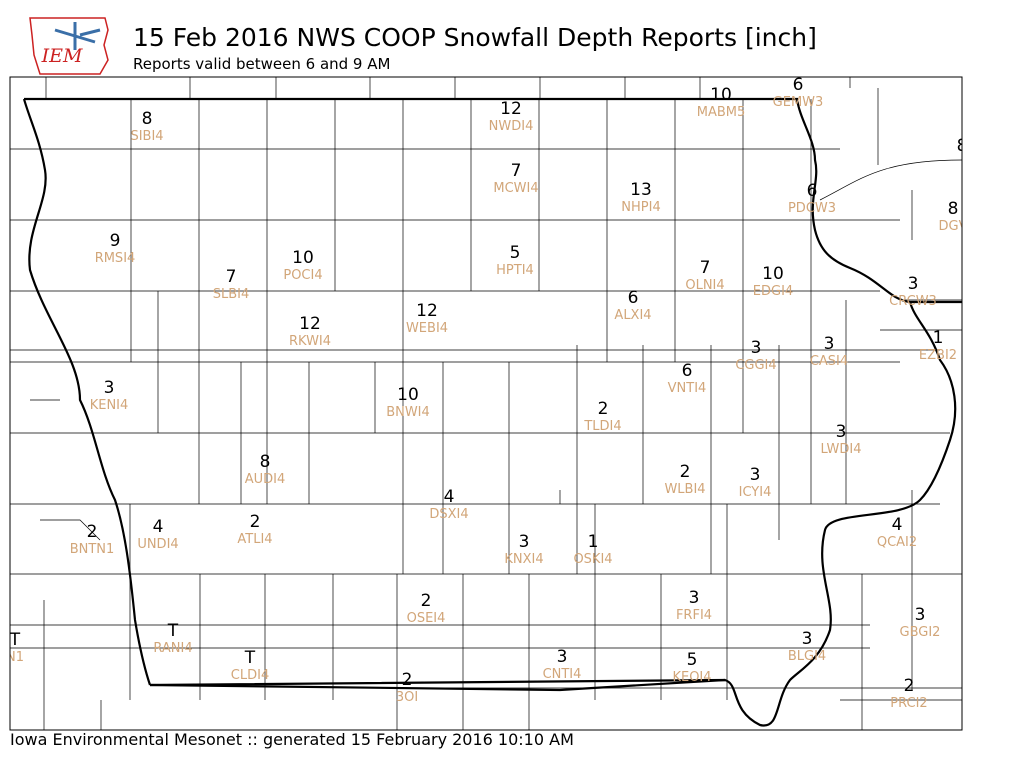 The height and width of the screenshot is (768, 1024). I want to click on station-id: OSKI4, so click(592, 559).